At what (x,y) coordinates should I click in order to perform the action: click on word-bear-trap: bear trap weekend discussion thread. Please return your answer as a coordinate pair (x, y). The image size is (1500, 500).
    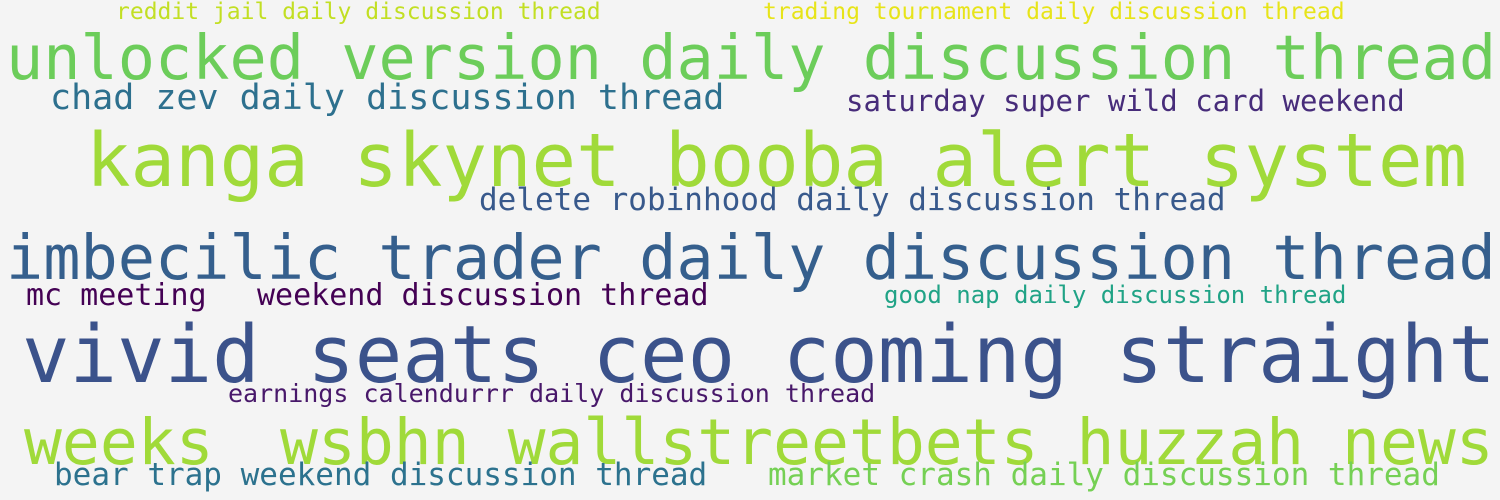
    Looking at the image, I should click on (381, 475).